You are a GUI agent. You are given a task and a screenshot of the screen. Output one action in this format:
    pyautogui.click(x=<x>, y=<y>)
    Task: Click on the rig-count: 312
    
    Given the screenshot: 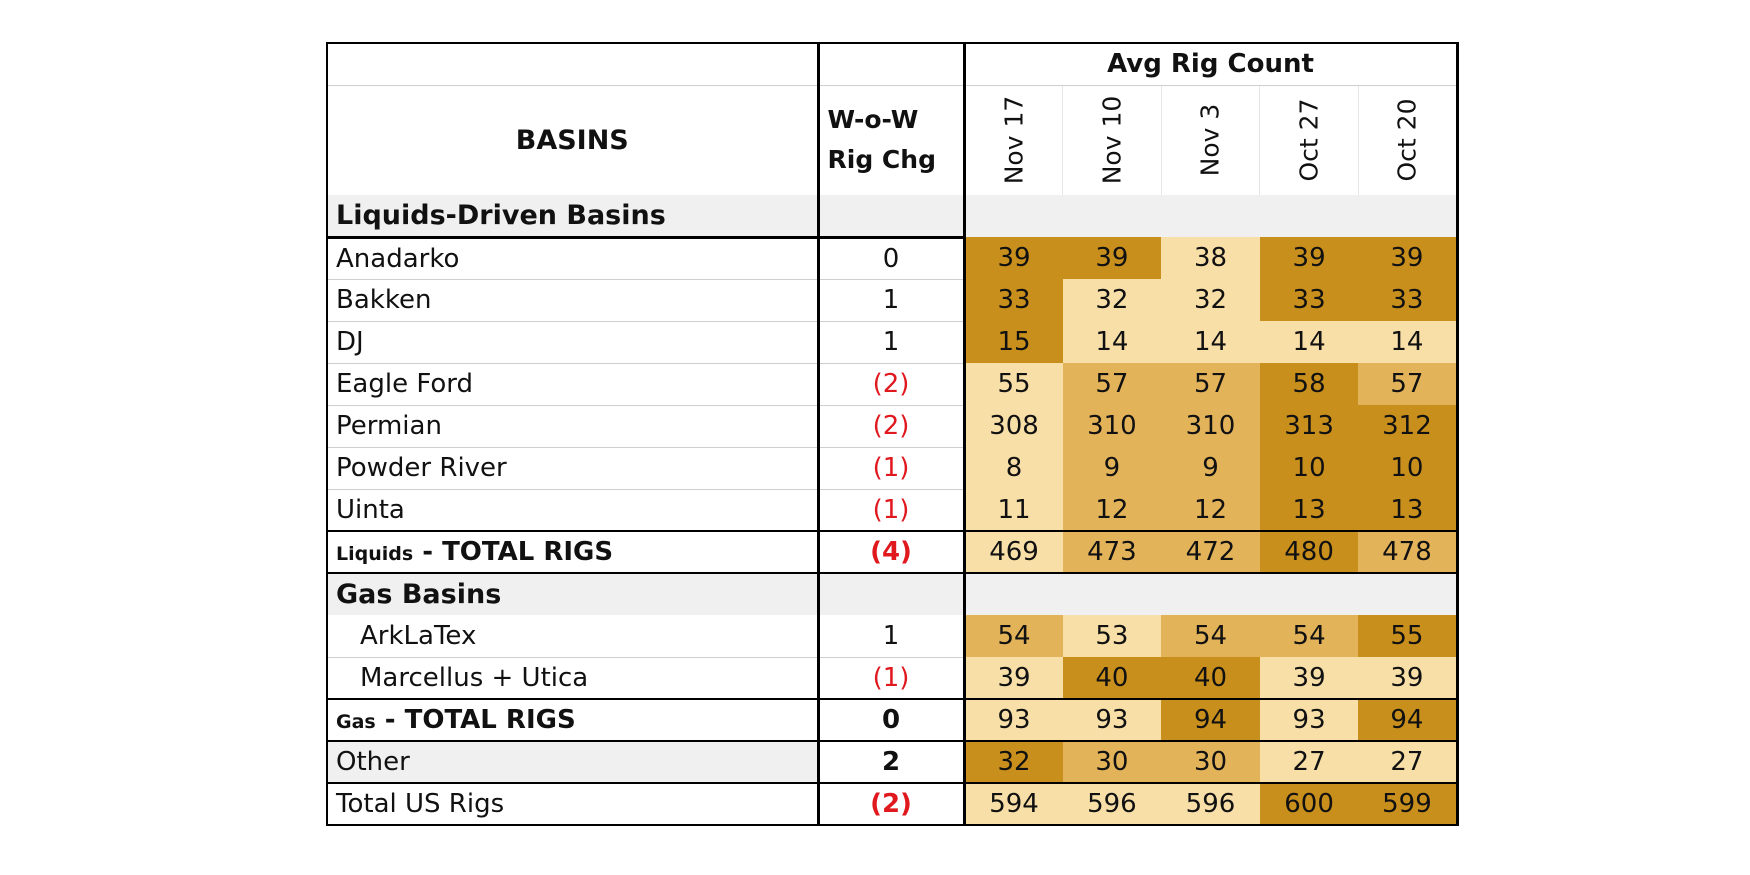 What is the action you would take?
    pyautogui.click(x=1408, y=426)
    